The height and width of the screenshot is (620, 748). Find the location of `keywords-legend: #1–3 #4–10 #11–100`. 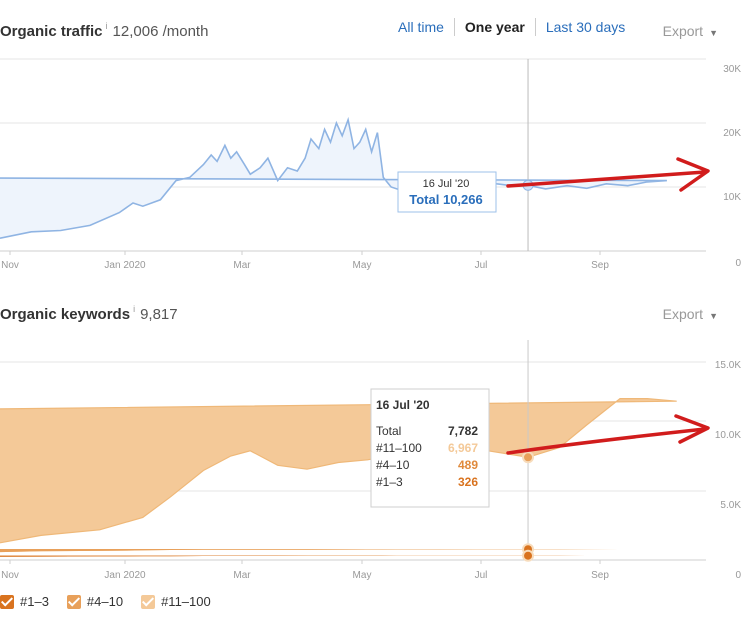

keywords-legend: #1–3 #4–10 #11–100 is located at coordinates (105, 601).